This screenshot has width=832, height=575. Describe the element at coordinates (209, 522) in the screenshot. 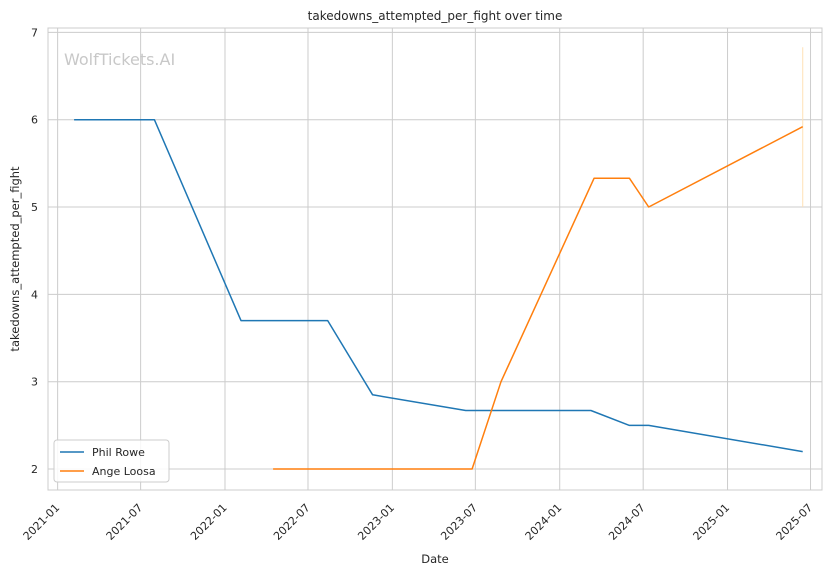

I see `x-tick-label: 2022-01` at that location.